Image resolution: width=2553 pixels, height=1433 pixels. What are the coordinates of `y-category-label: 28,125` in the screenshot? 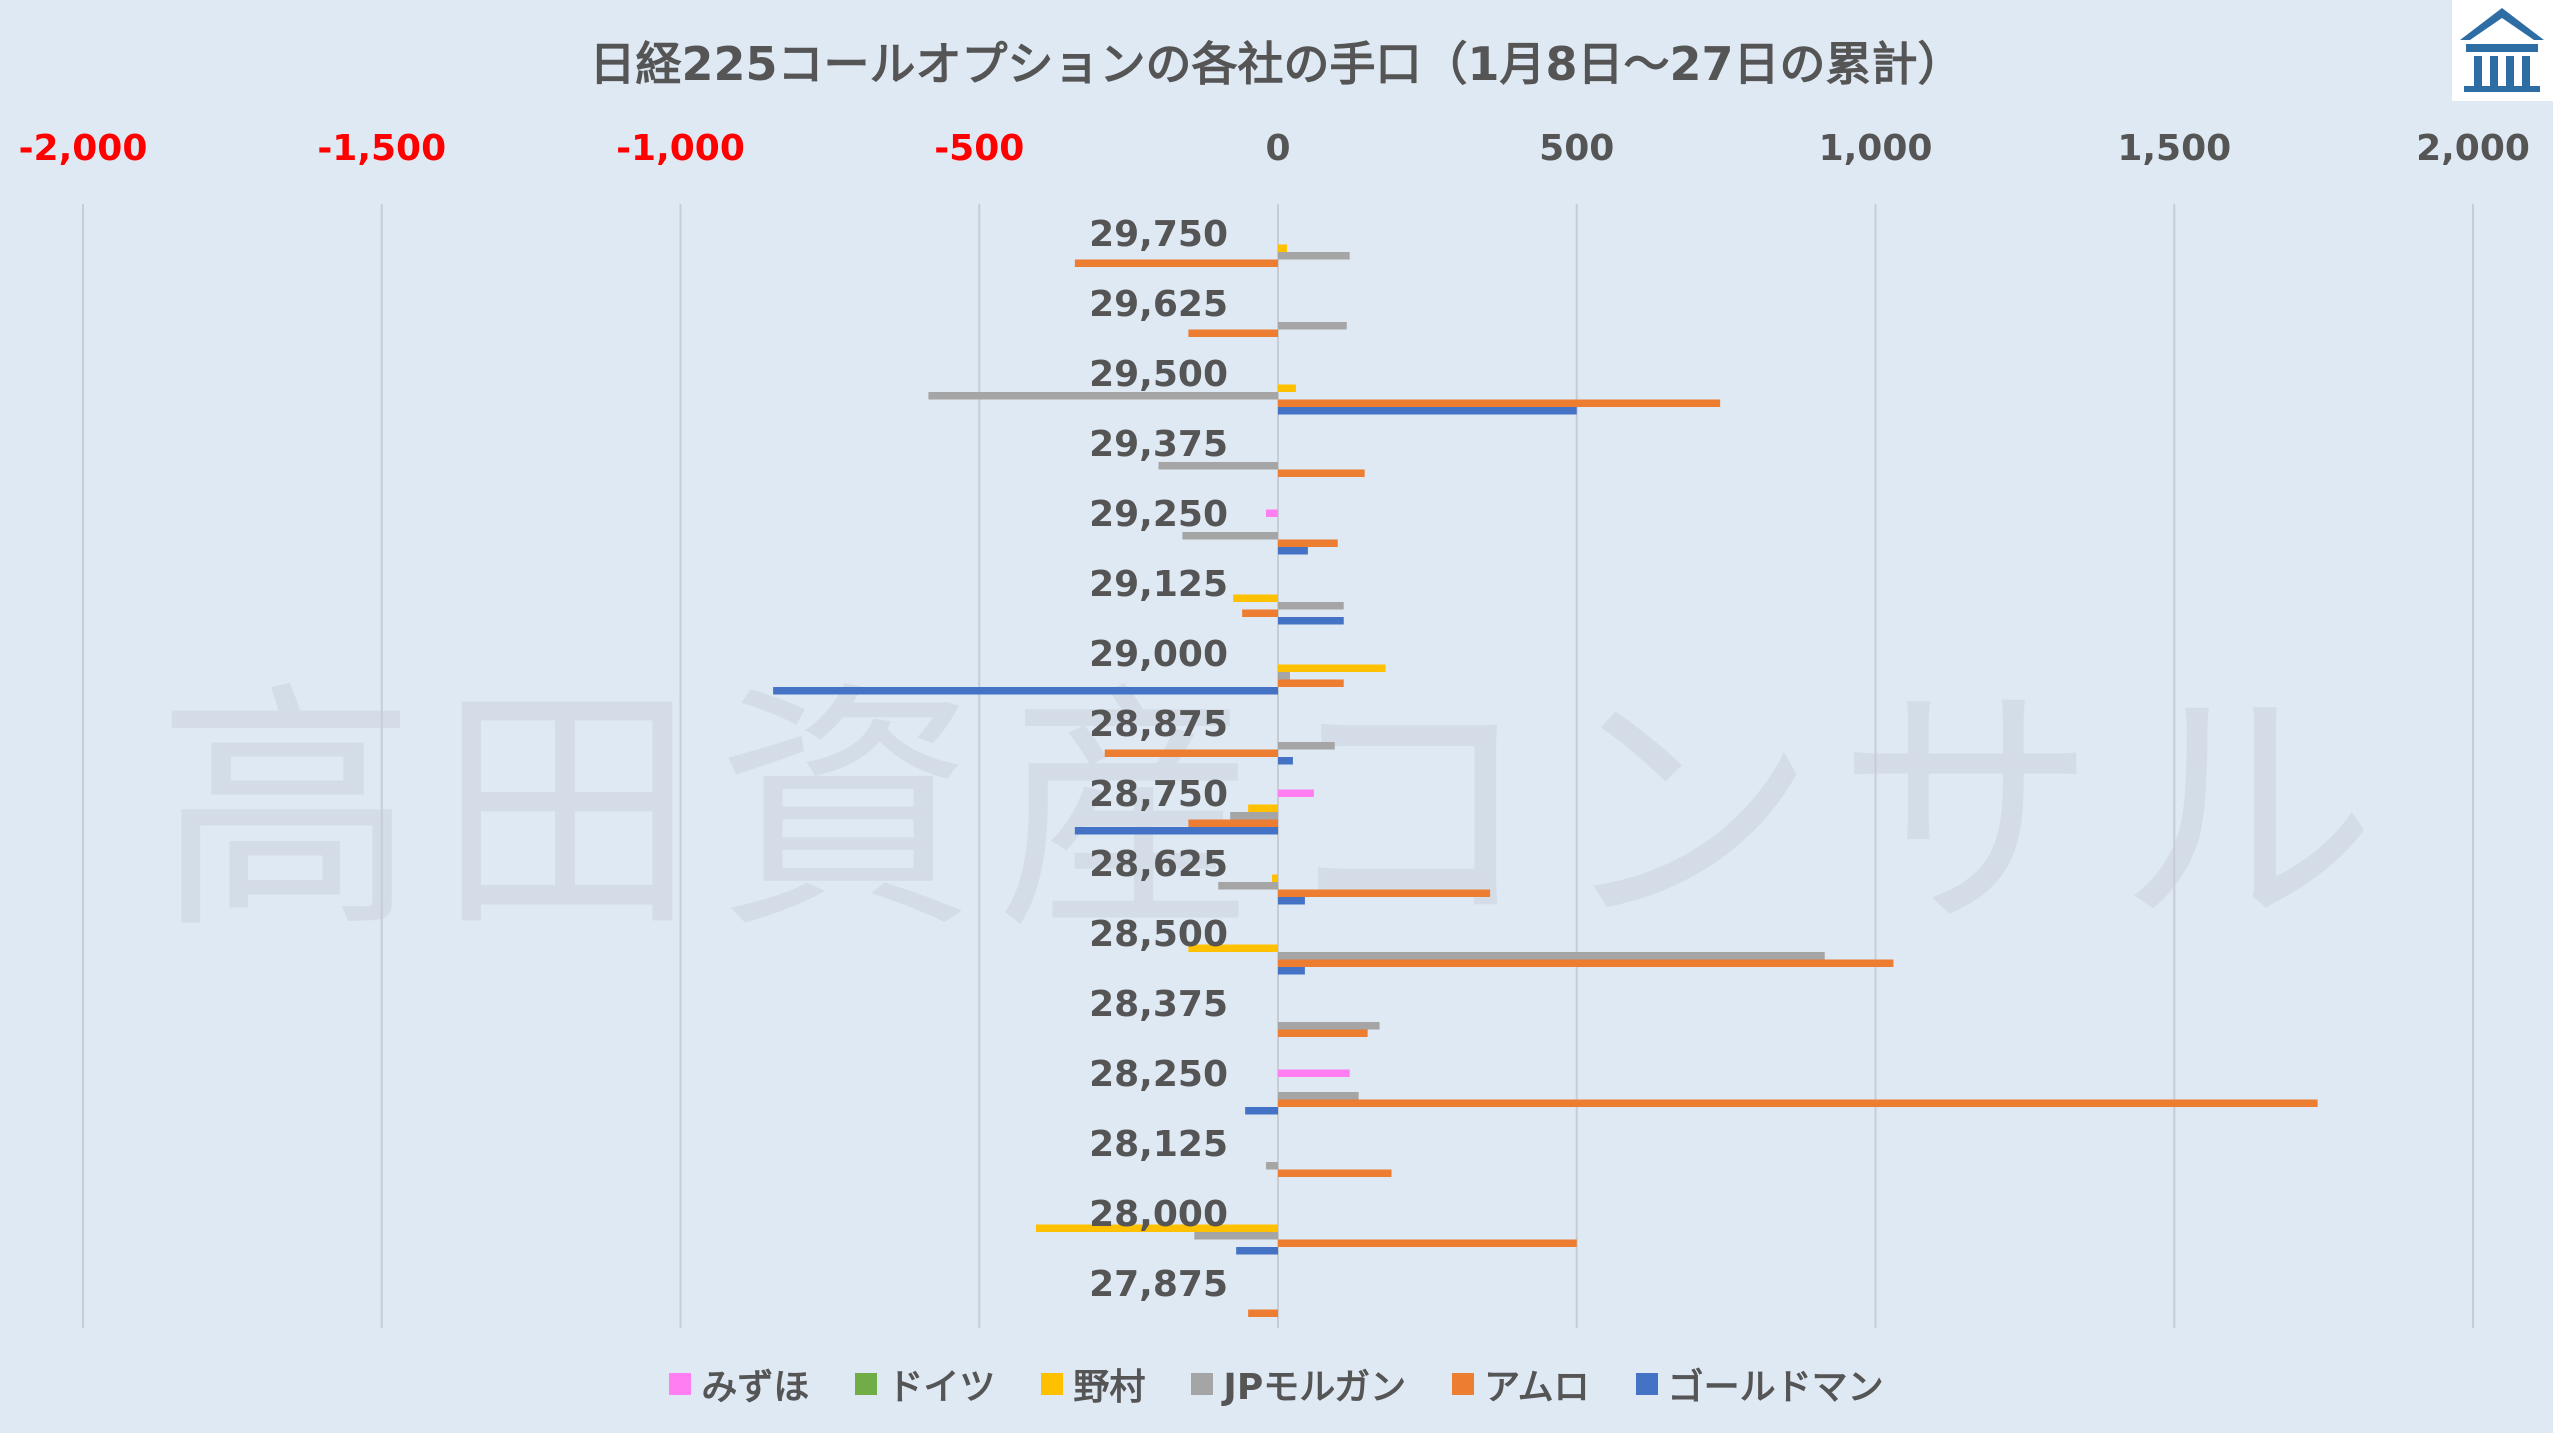 It's located at (1158, 1144).